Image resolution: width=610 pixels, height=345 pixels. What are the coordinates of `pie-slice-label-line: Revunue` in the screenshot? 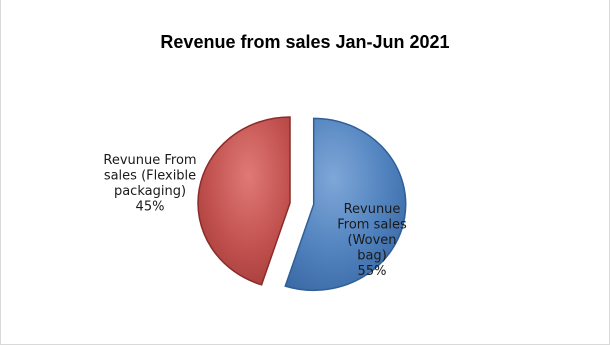 It's located at (372, 209).